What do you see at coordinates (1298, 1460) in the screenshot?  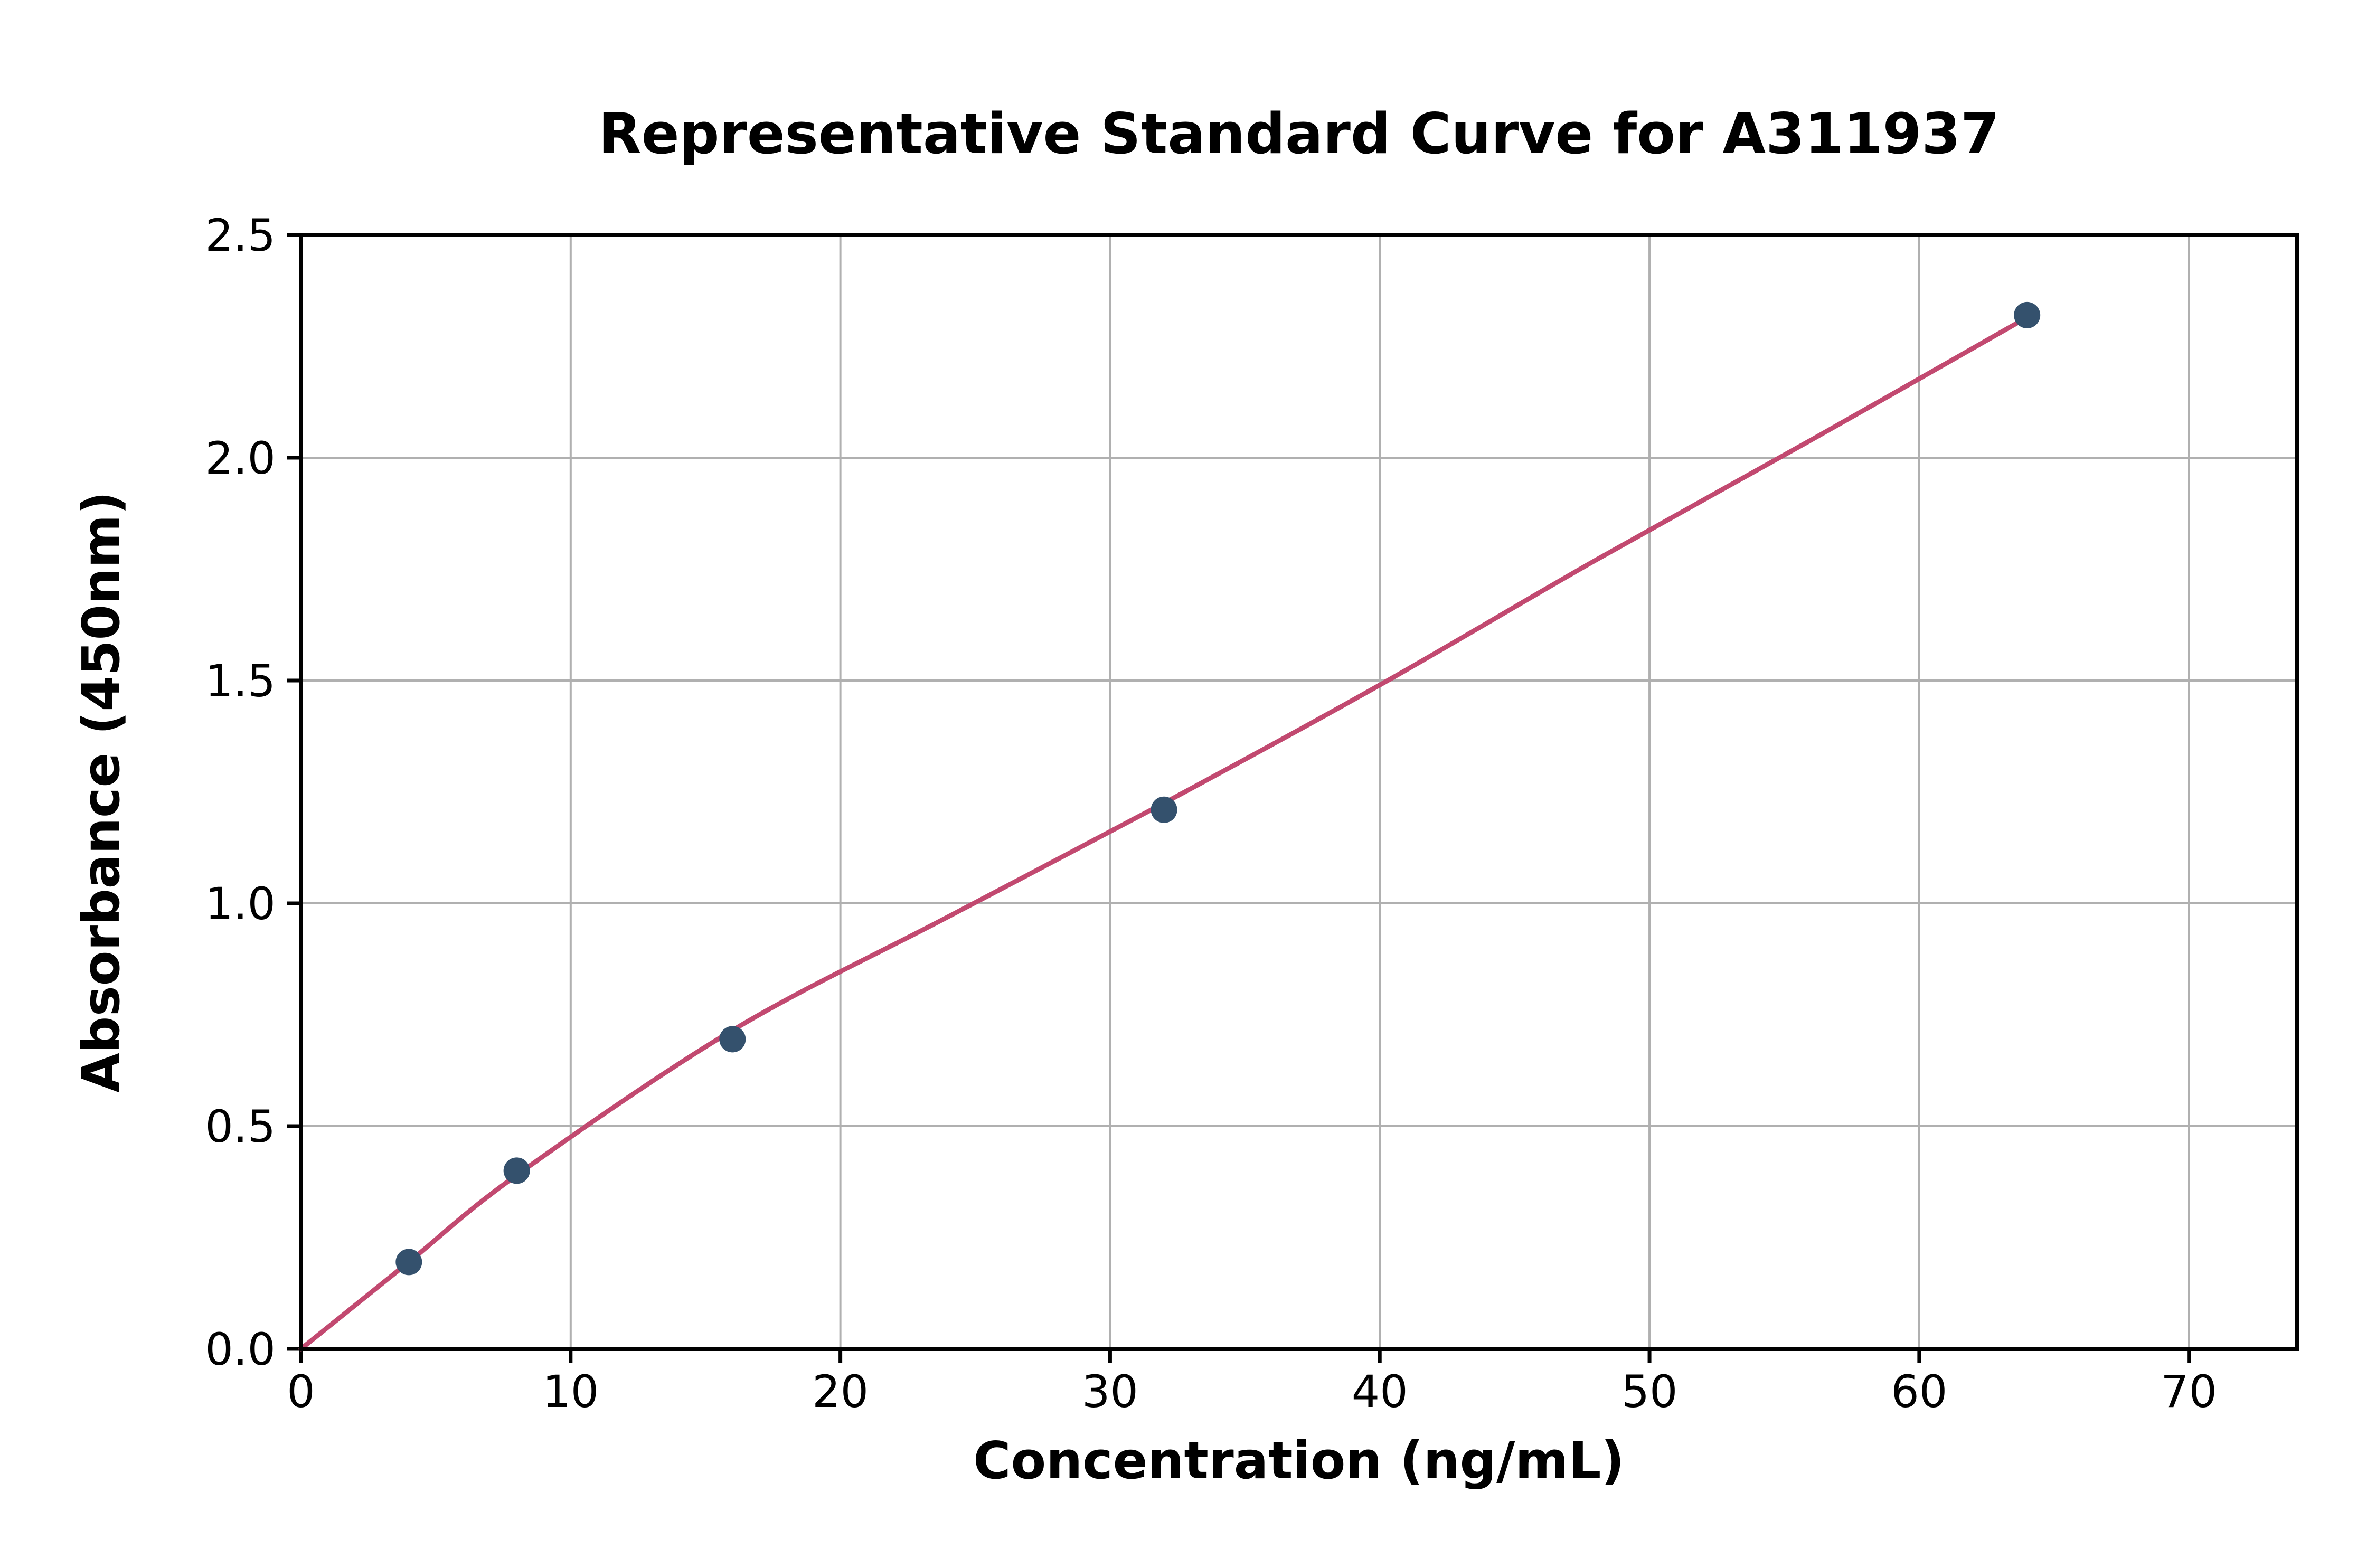 I see `x-axis-label: Concentration (ng/mL)` at bounding box center [1298, 1460].